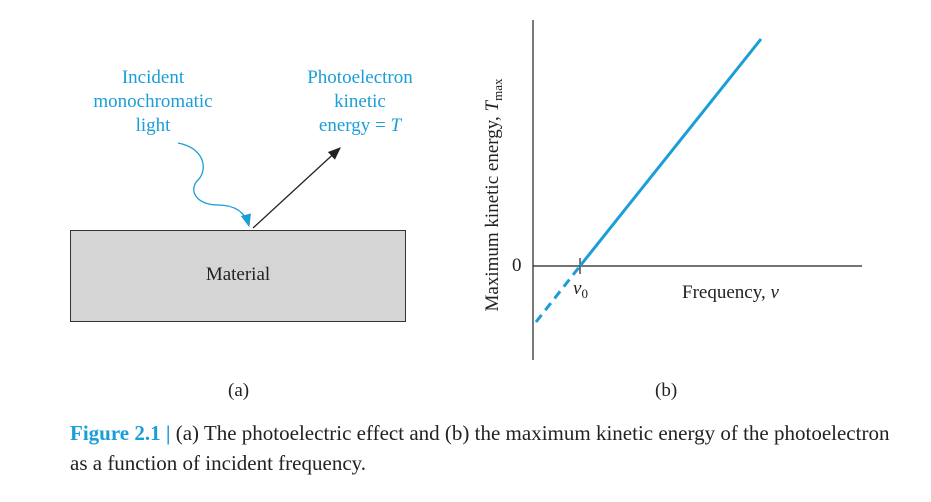 The image size is (931, 502). What do you see at coordinates (517, 265) in the screenshot?
I see `zero-tick-label: 0` at bounding box center [517, 265].